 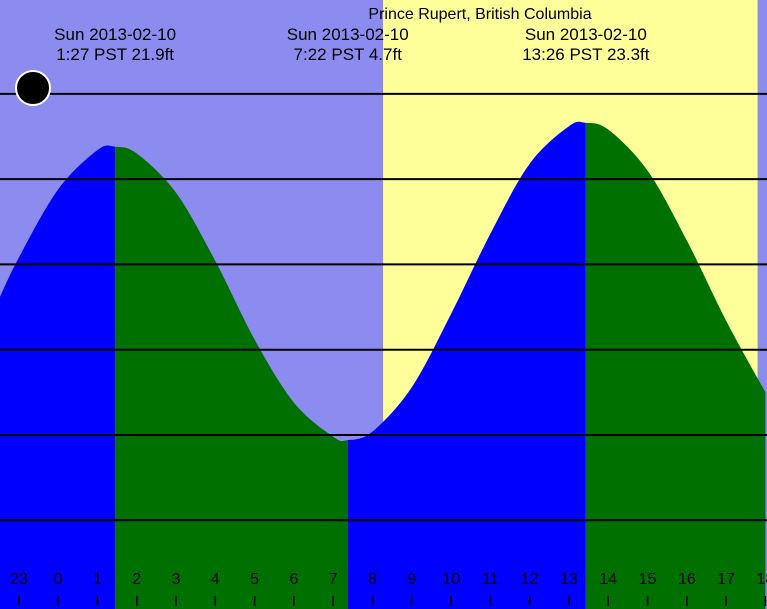 I want to click on x-tick-label: 17, so click(x=726, y=579).